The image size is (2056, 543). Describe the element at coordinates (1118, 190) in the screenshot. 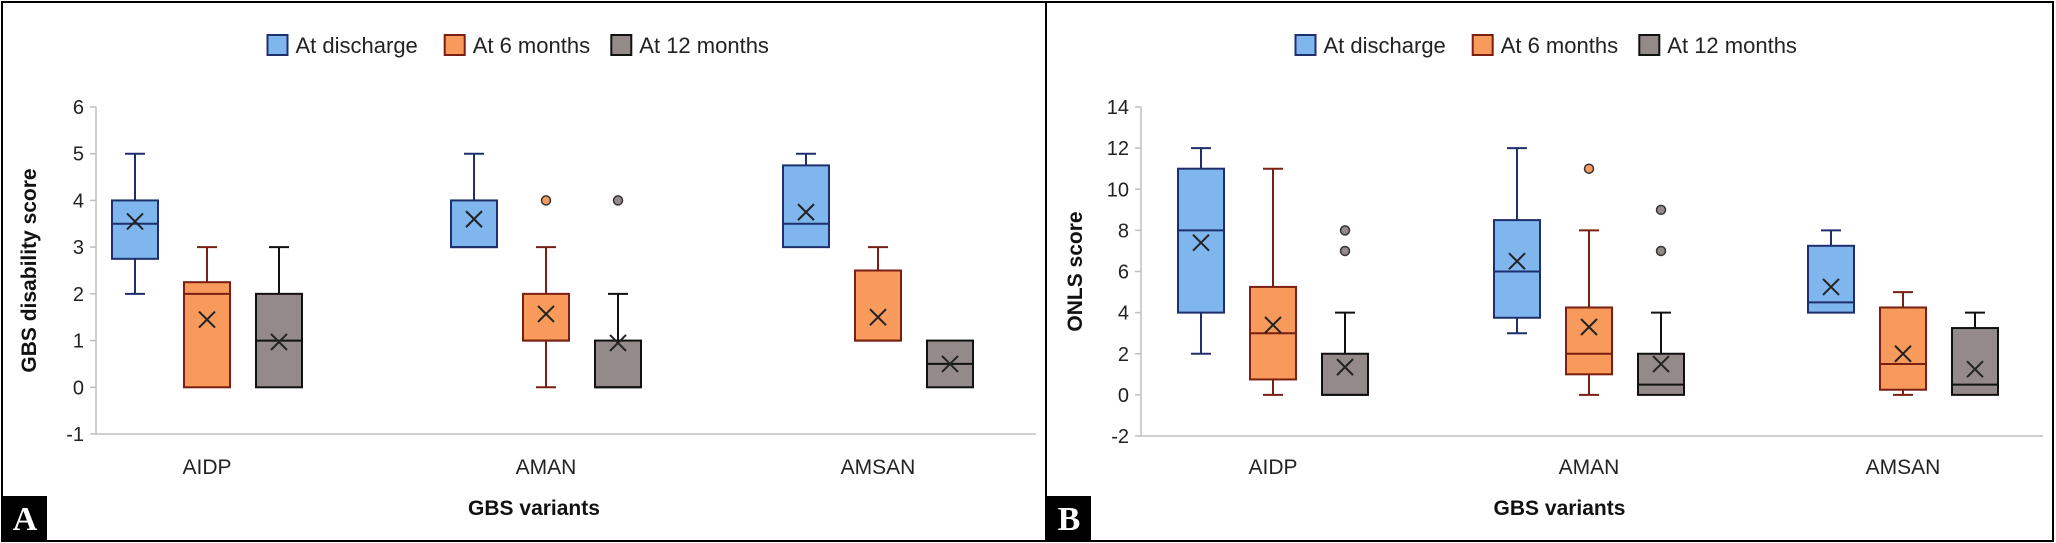

I see `y-tick-label: 10` at that location.